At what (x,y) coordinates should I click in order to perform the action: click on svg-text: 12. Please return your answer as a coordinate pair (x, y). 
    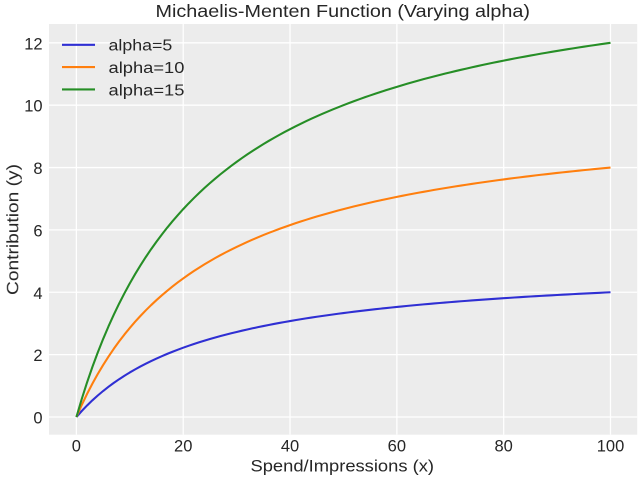
    Looking at the image, I should click on (33, 44).